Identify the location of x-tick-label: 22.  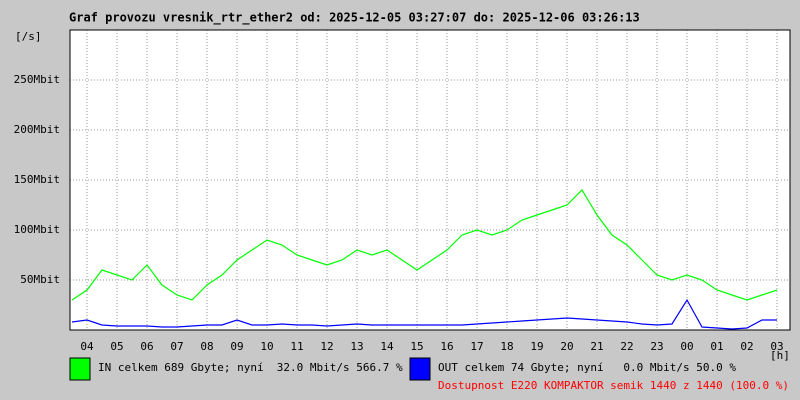
(626, 346).